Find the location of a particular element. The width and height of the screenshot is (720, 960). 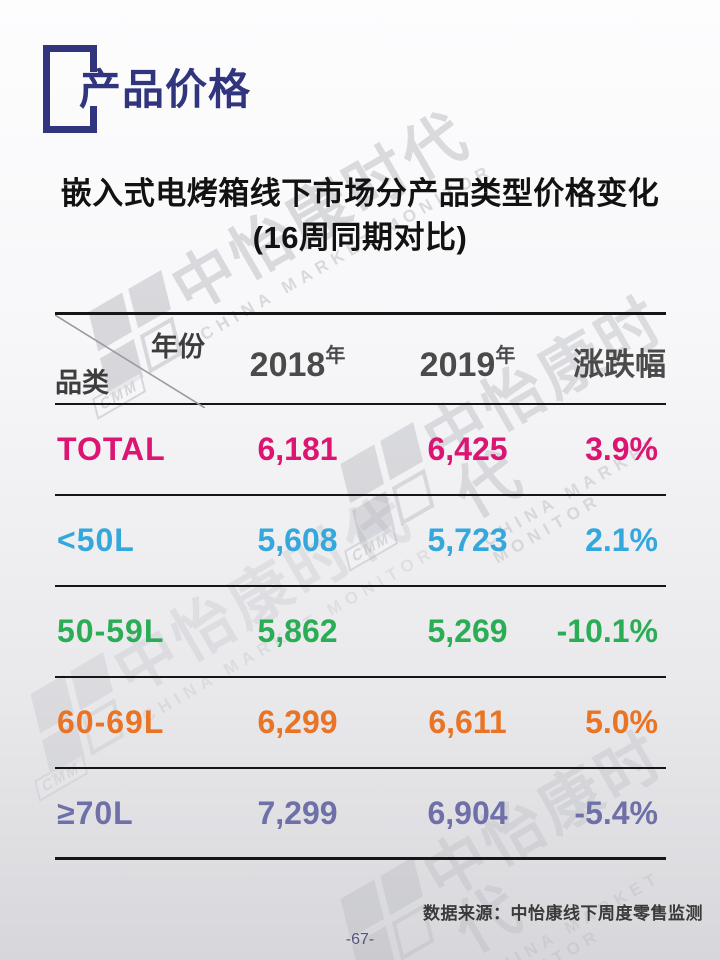

diagonal-divider is located at coordinates (130, 361).